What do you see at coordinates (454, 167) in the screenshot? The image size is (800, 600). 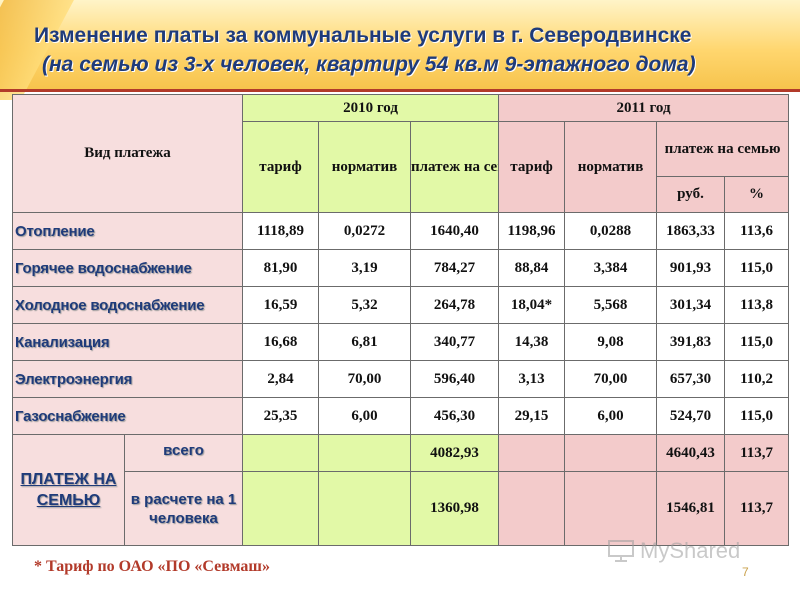 I see `header-family-payment-2010: платеж на семью` at bounding box center [454, 167].